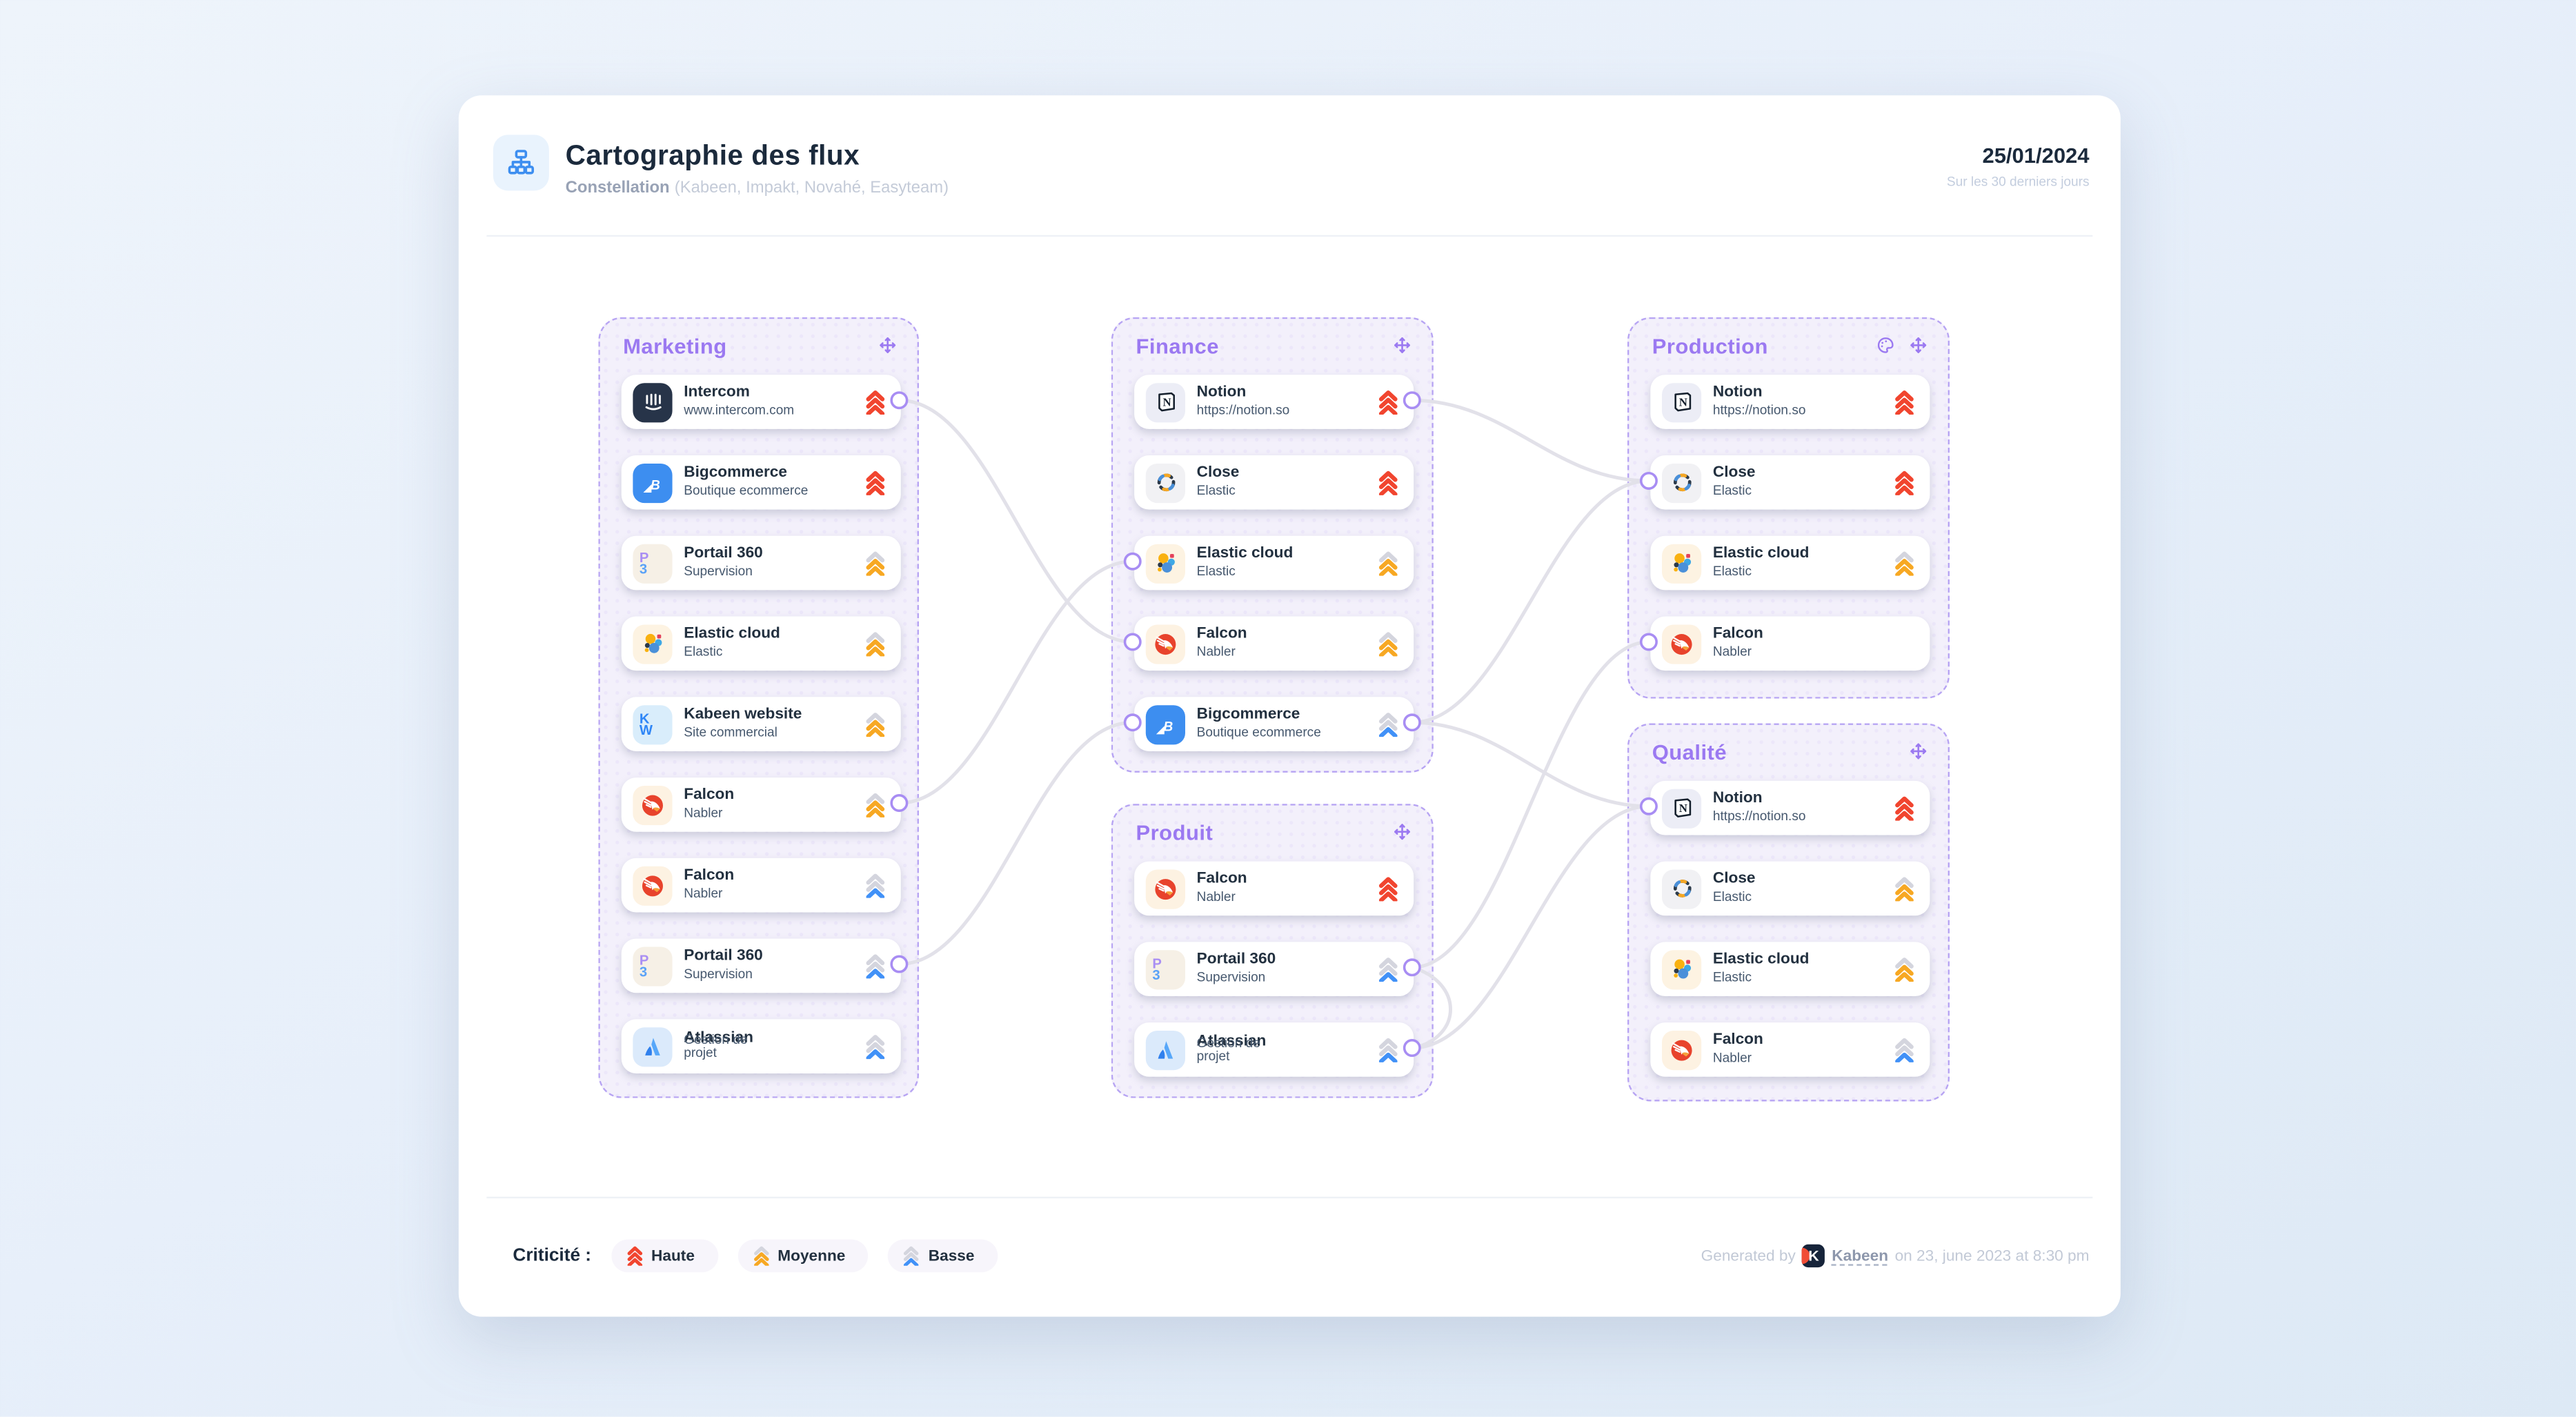 The image size is (2576, 1417). I want to click on app-card-text: Atlassian Gestion de projet, so click(722, 1046).